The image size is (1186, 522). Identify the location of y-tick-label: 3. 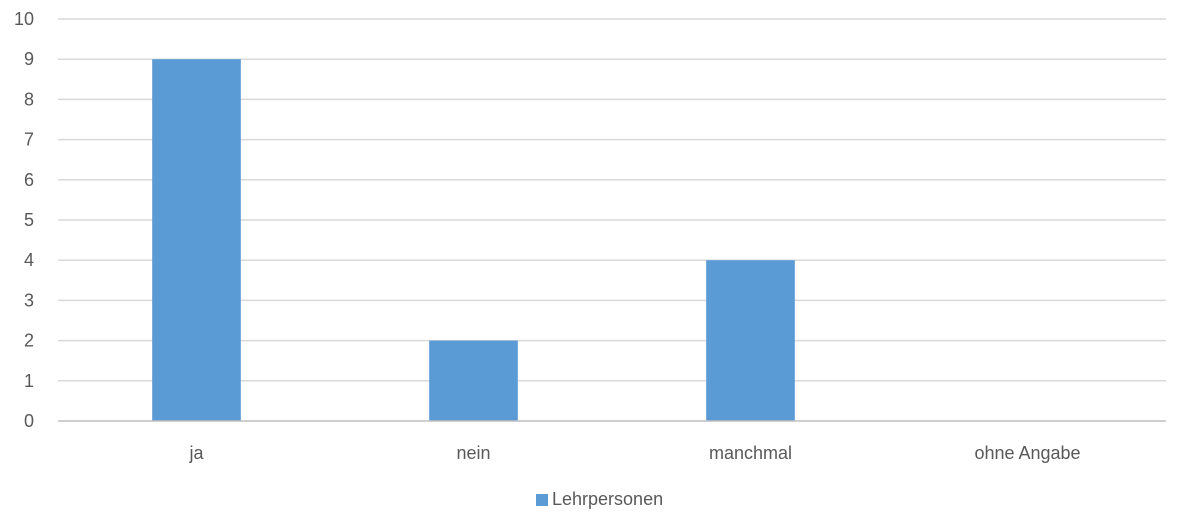
(29, 300).